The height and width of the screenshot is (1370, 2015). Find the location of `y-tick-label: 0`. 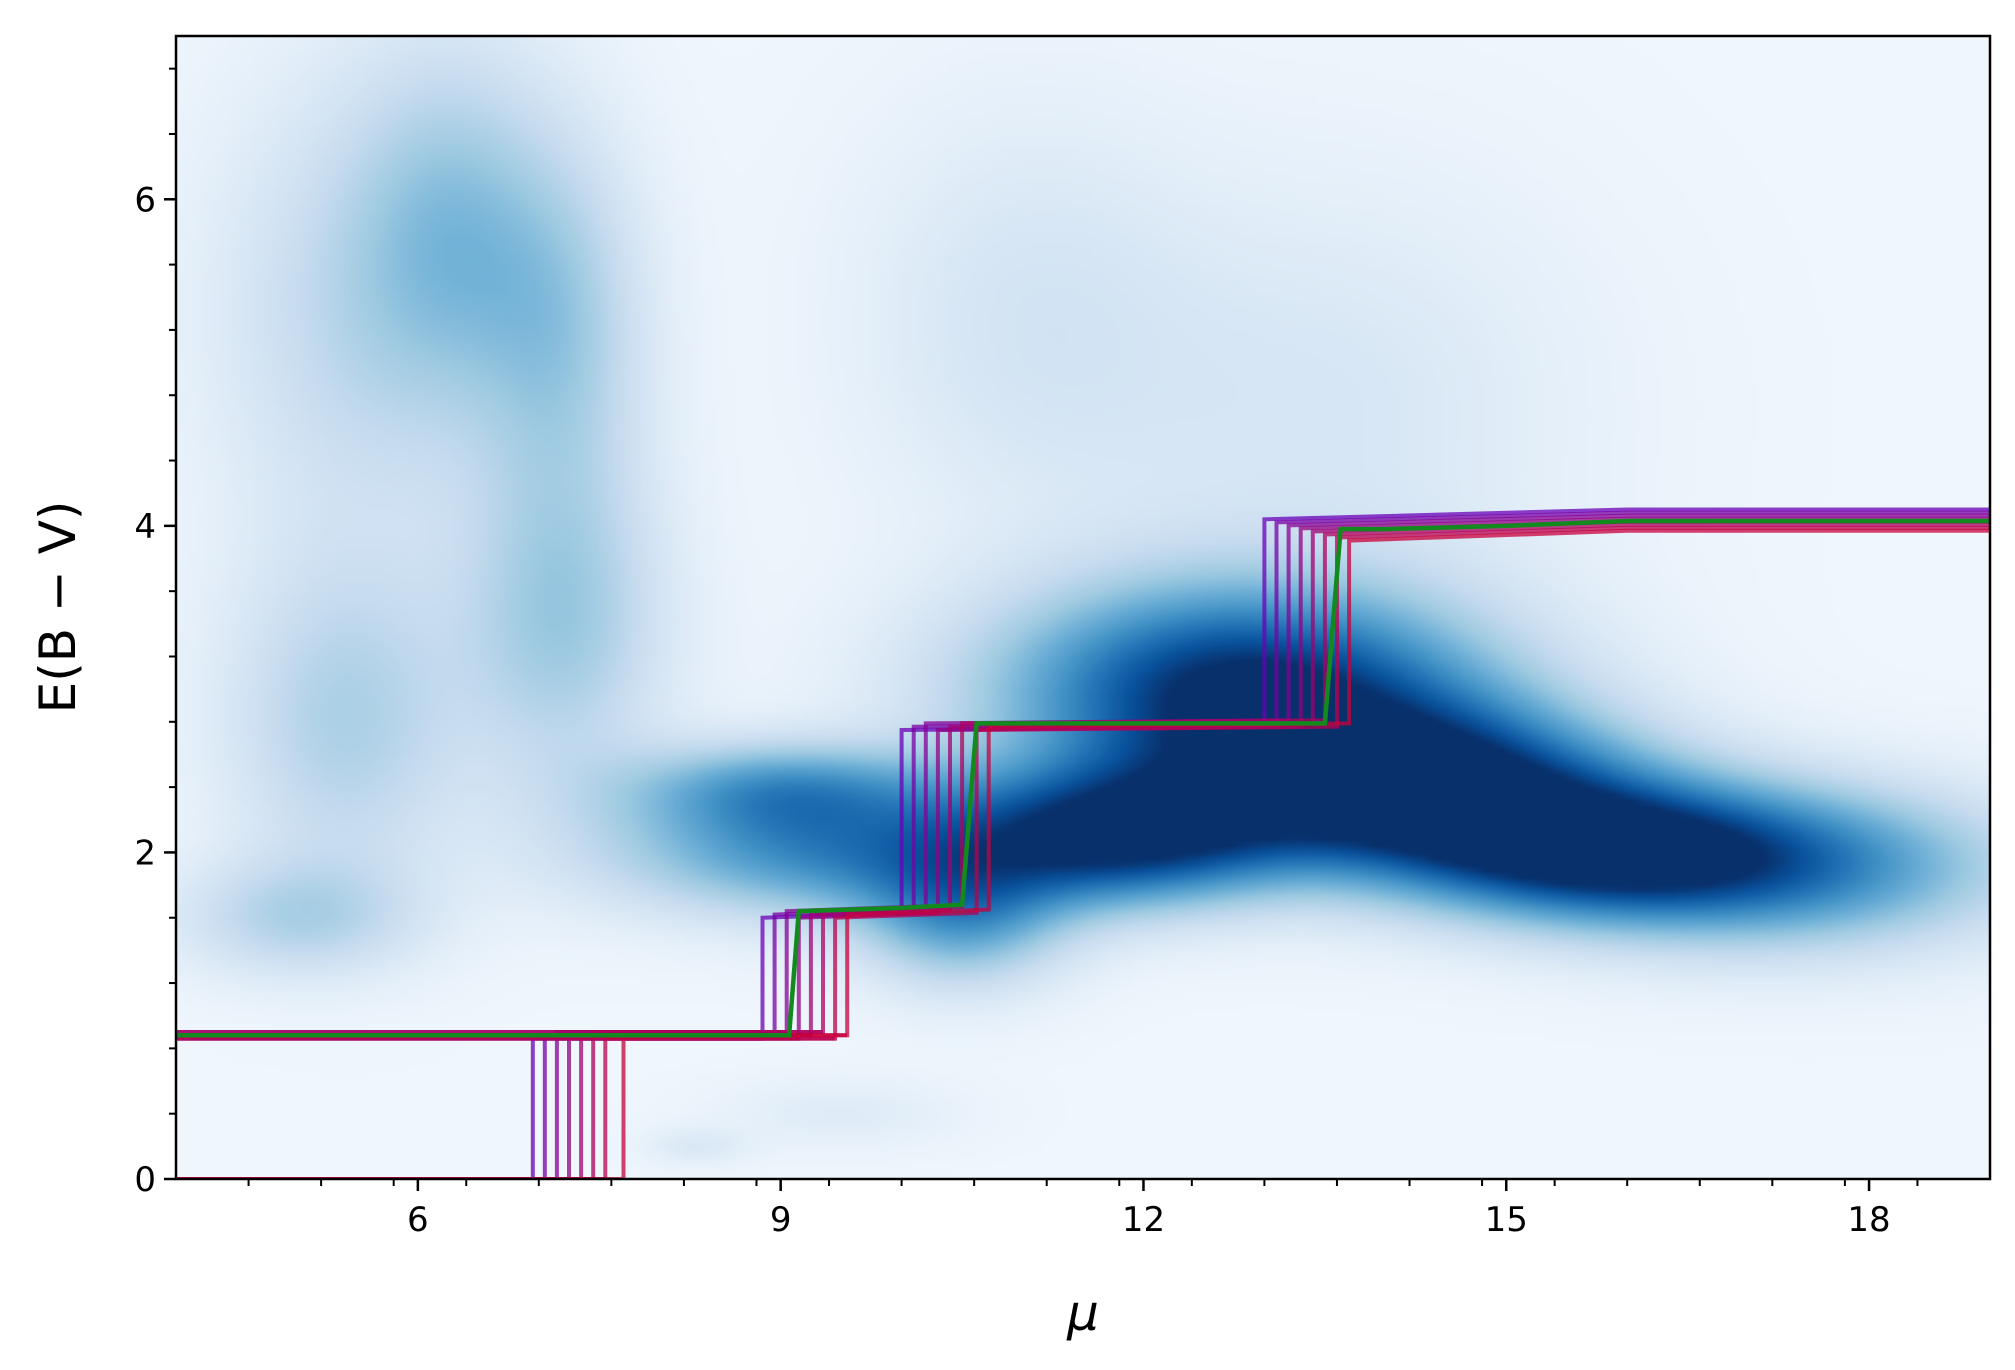

y-tick-label: 0 is located at coordinates (145, 1180).